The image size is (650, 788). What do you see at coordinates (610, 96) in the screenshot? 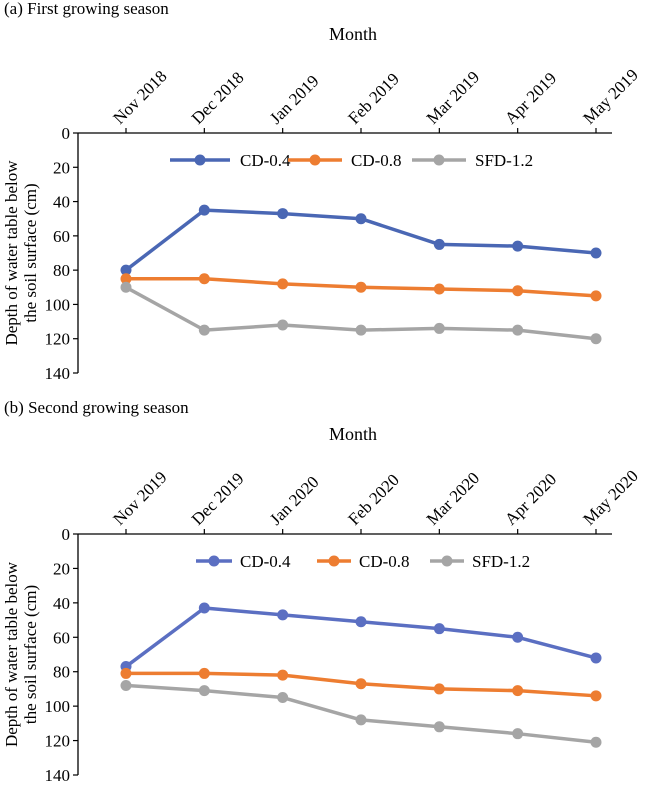
I see `panel-1-x-tick-label: May 2019` at bounding box center [610, 96].